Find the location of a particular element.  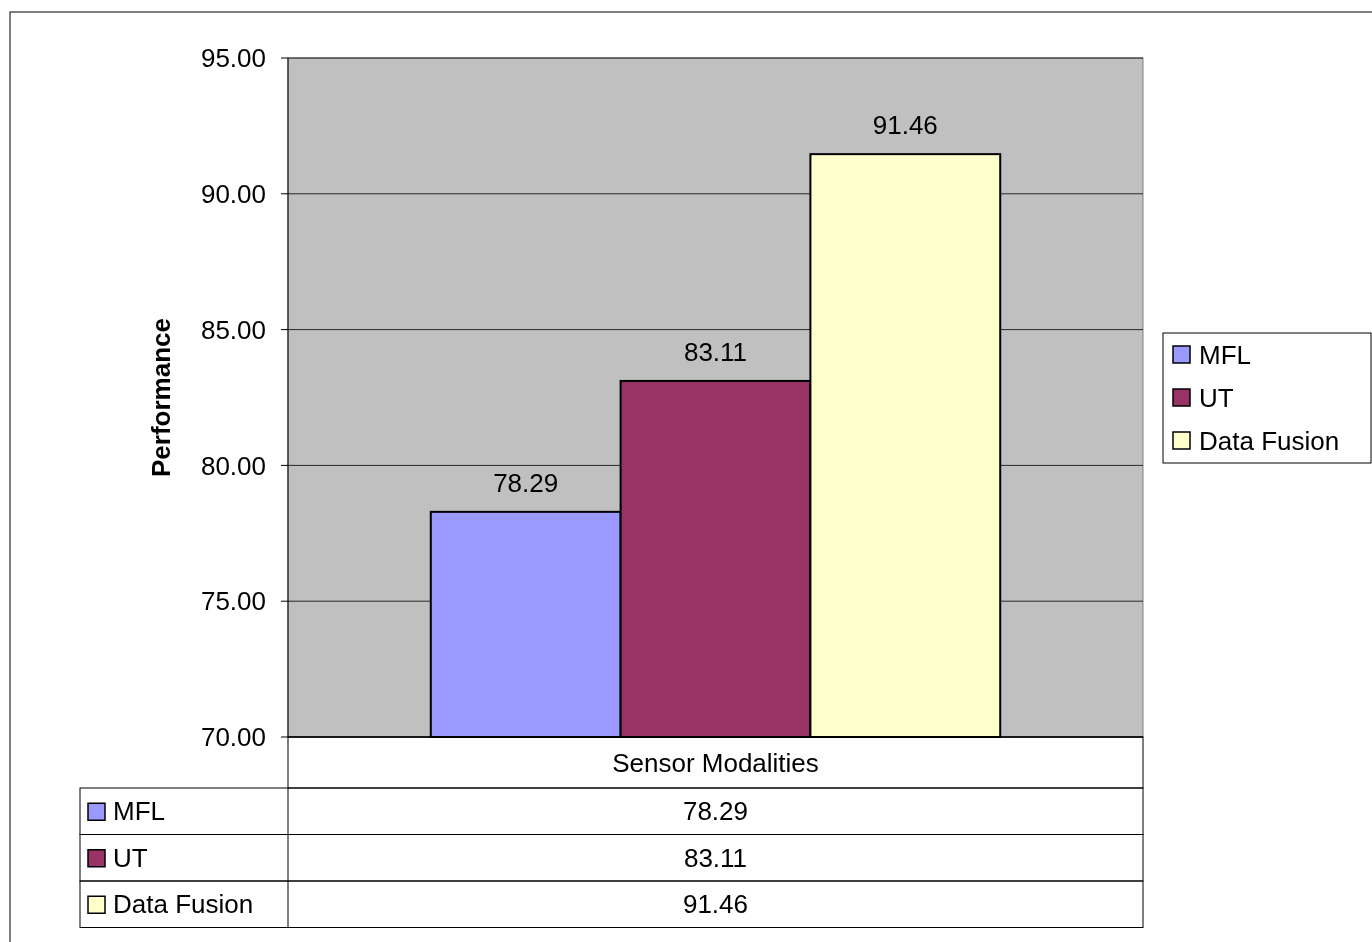

text: 83.11 is located at coordinates (715, 857).